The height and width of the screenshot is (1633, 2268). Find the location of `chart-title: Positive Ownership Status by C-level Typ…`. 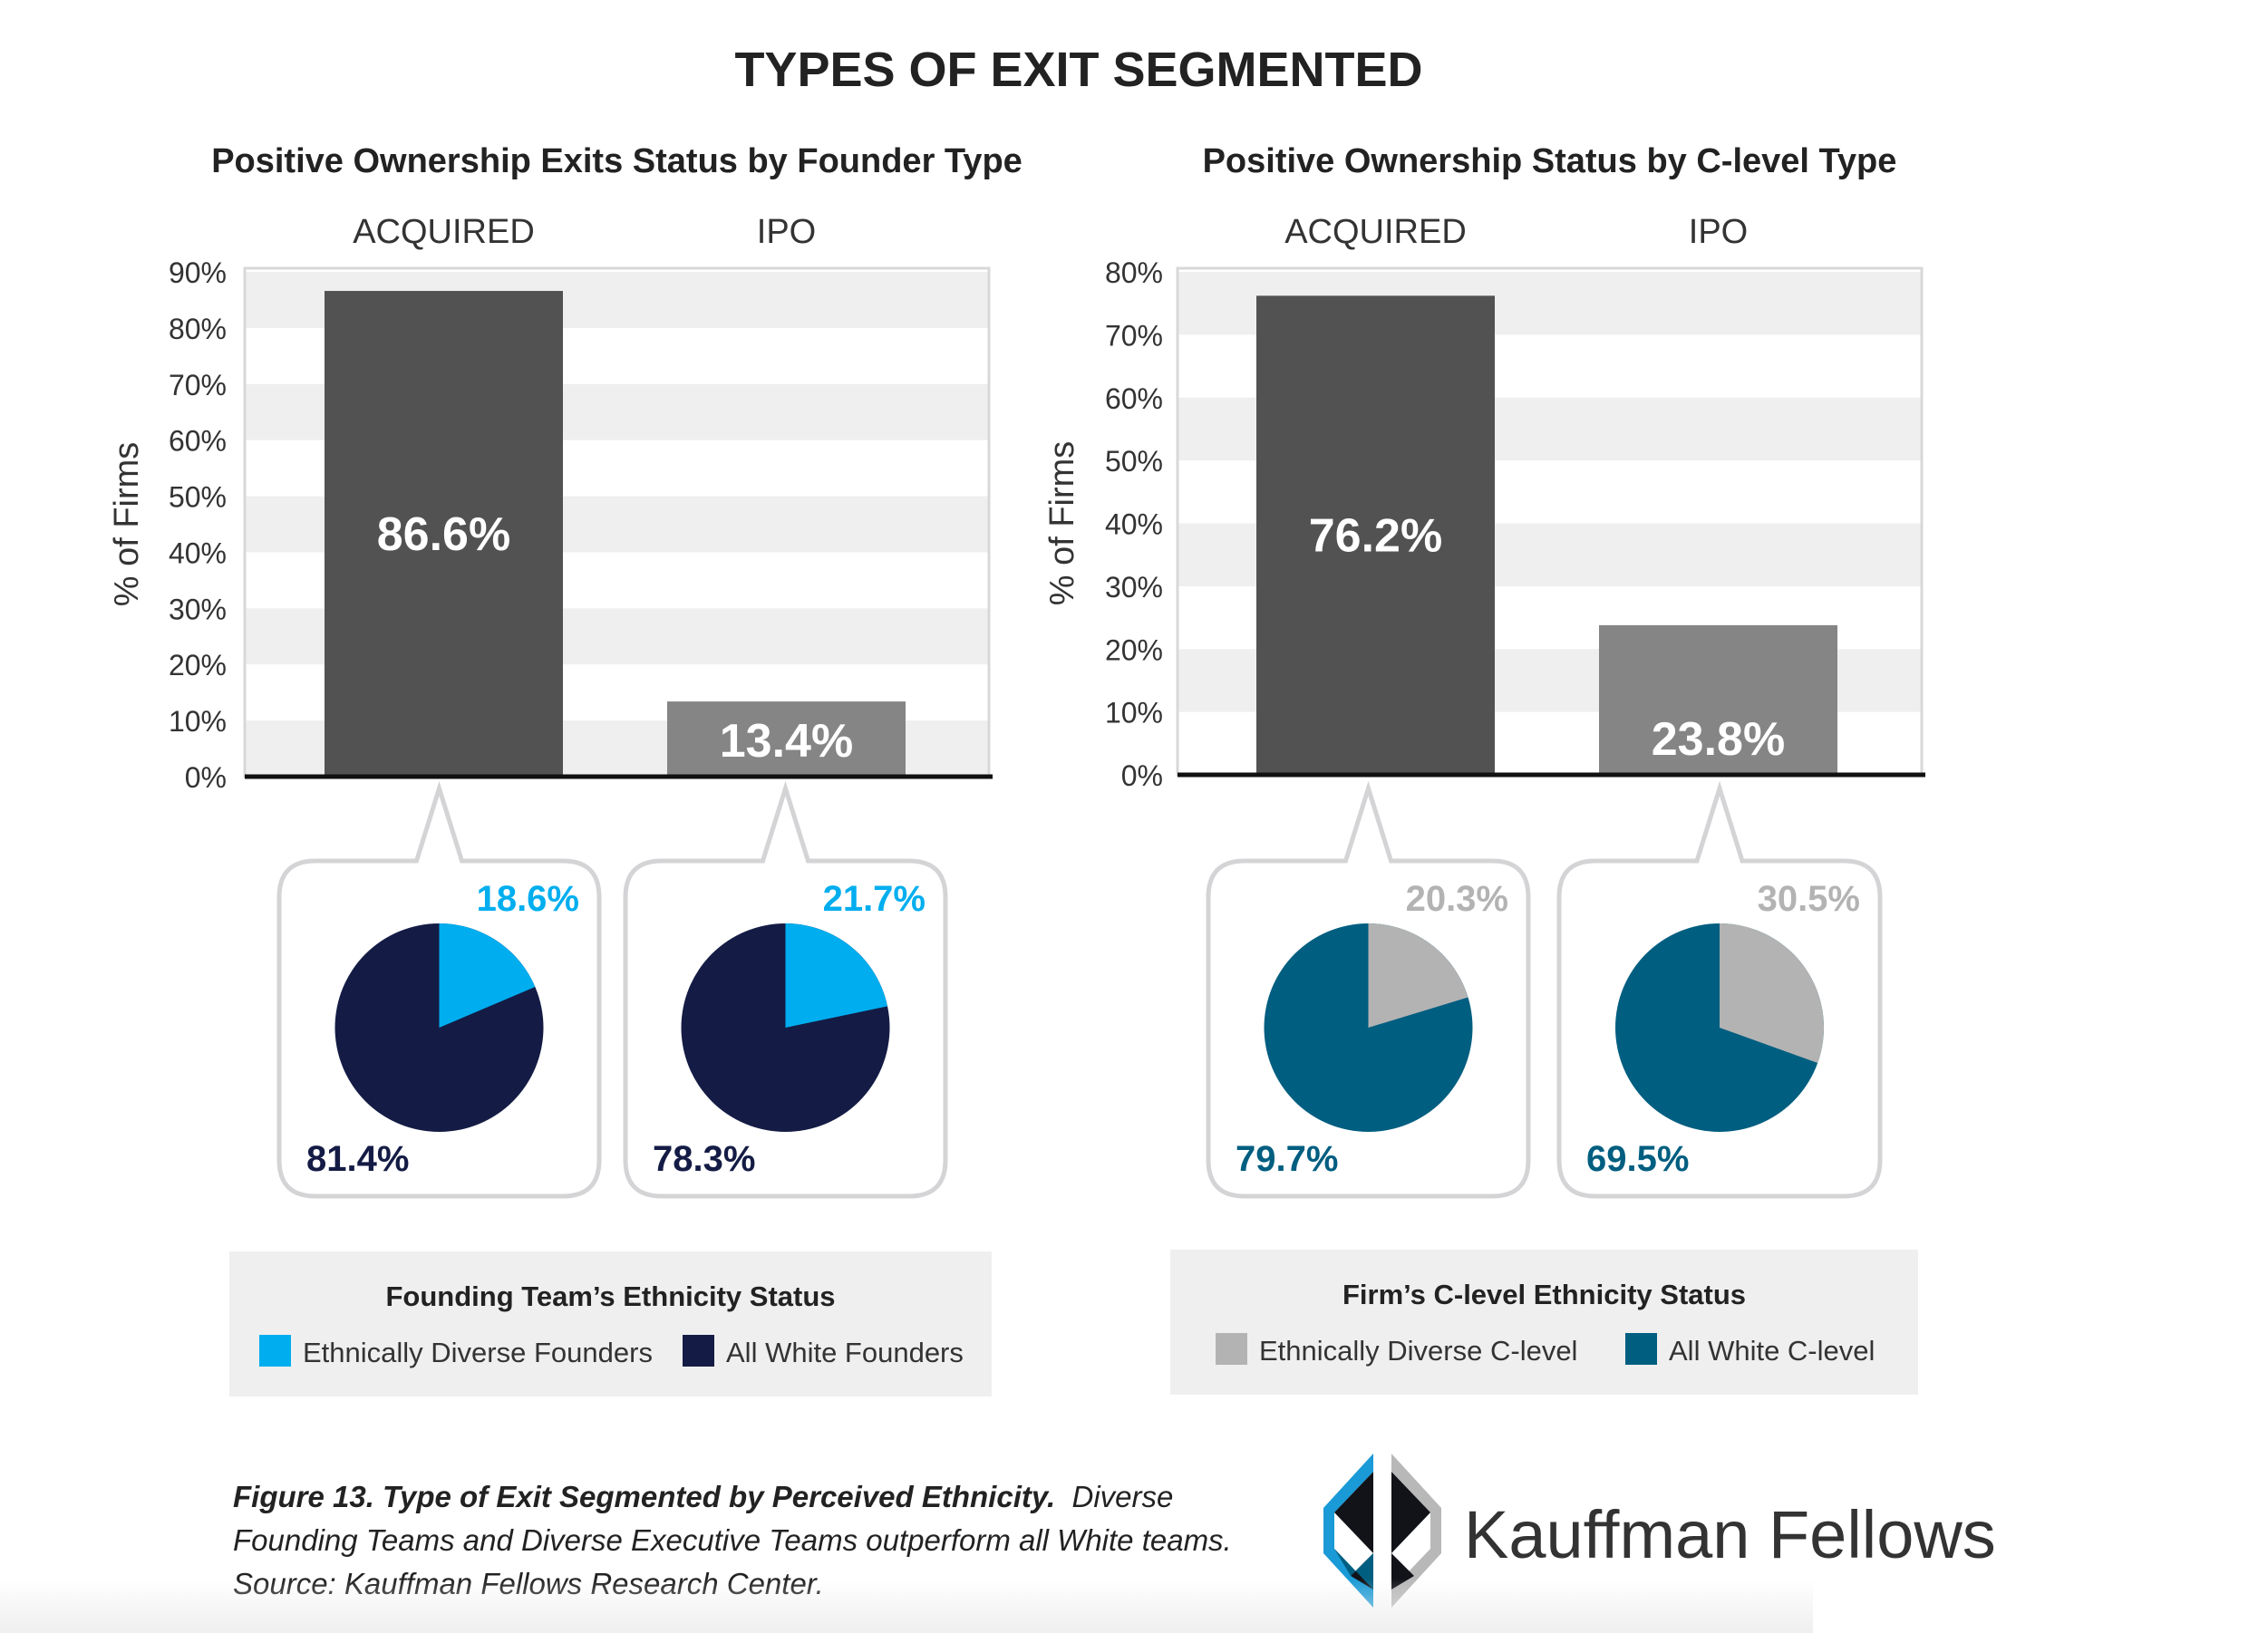

chart-title: Positive Ownership Status by C-level Typ… is located at coordinates (1550, 161).